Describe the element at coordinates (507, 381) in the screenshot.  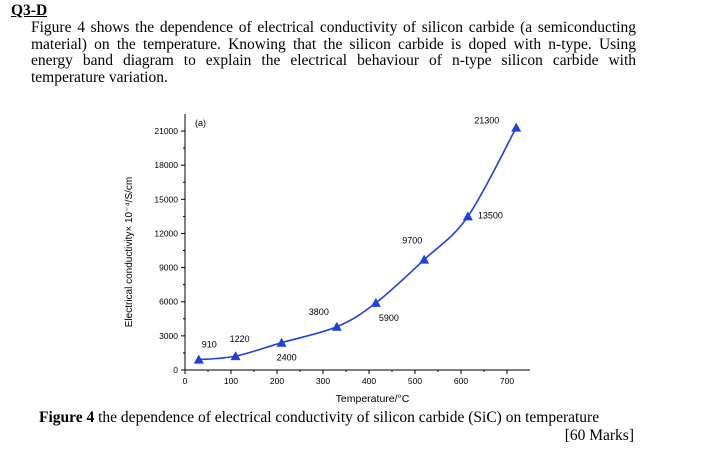
I see `x-tick-label: 700` at that location.